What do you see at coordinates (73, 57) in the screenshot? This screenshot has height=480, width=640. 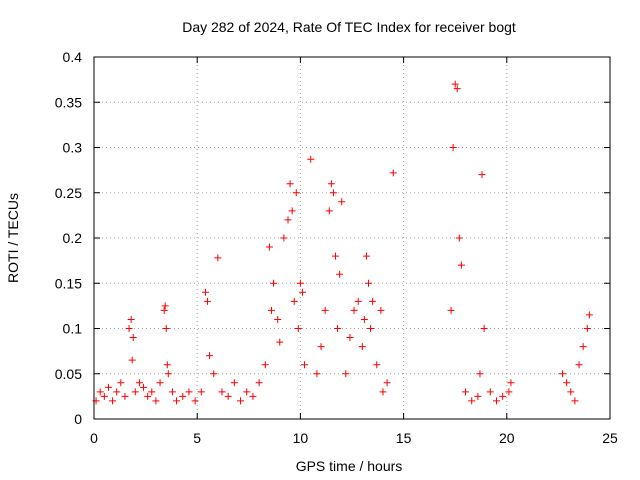 I see `y-tick-label: 0.4` at bounding box center [73, 57].